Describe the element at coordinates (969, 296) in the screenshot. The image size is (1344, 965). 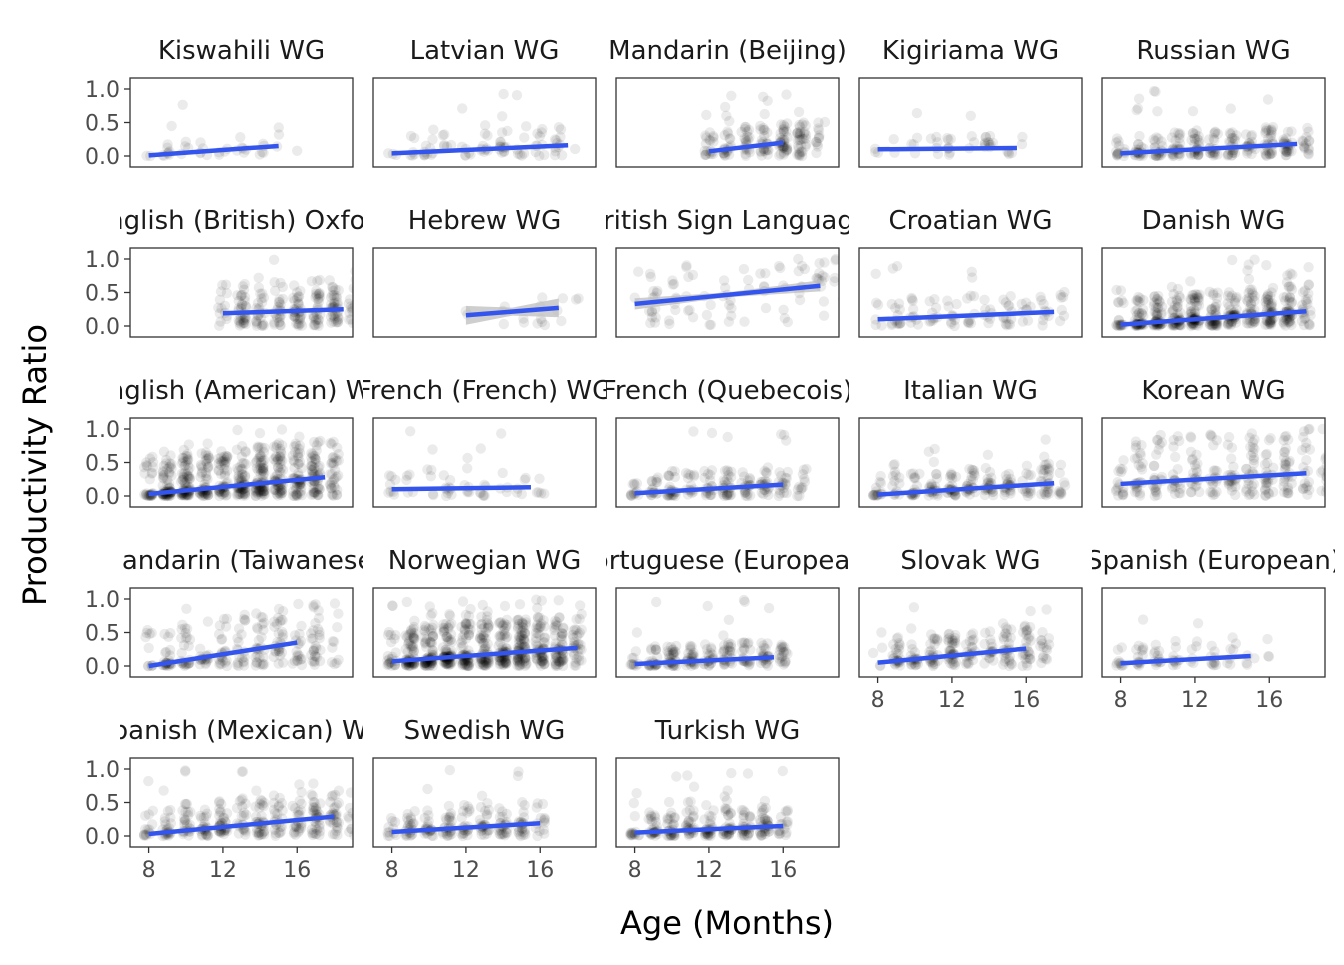
I see `facet-panel-croatian-wg` at that location.